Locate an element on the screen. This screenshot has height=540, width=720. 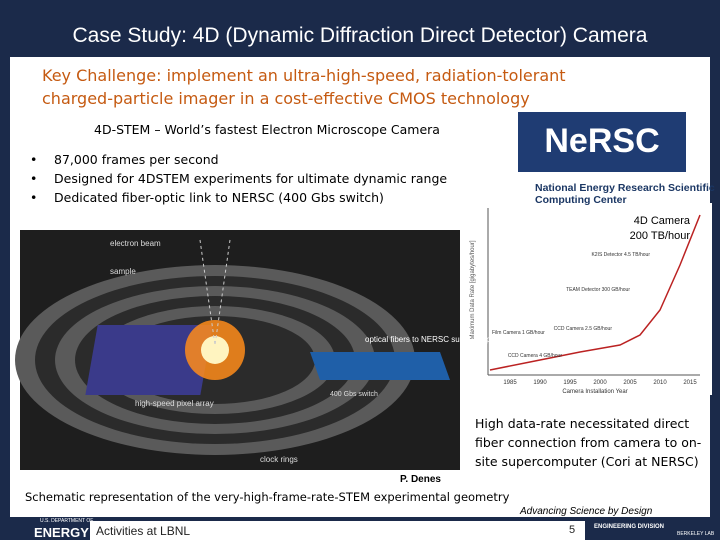
x-tick-label: 1985 is located at coordinates (510, 383).